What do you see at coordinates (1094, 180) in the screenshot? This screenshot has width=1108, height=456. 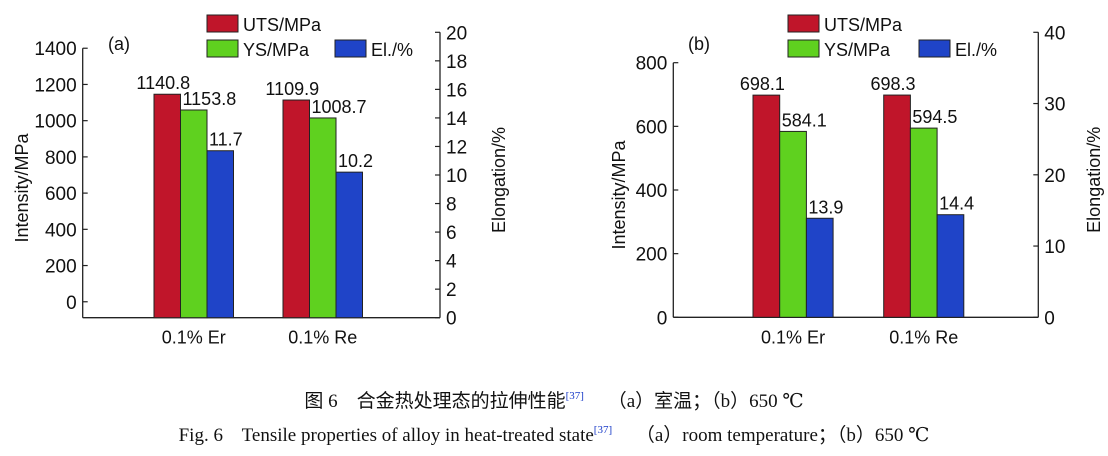 I see `chart-b-y2-axis-title: Elongation/%` at bounding box center [1094, 180].